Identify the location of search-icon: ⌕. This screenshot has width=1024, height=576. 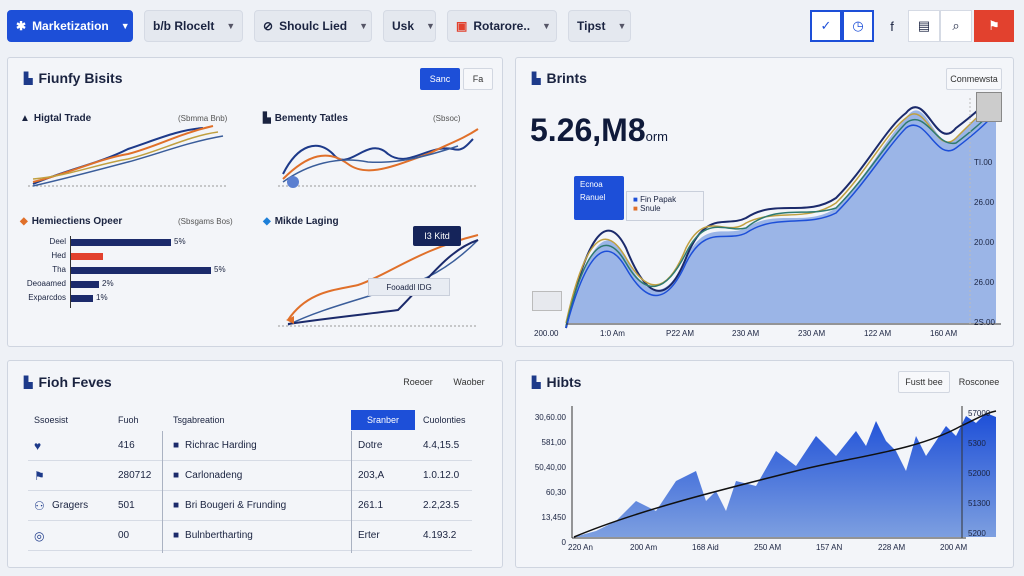
(956, 26).